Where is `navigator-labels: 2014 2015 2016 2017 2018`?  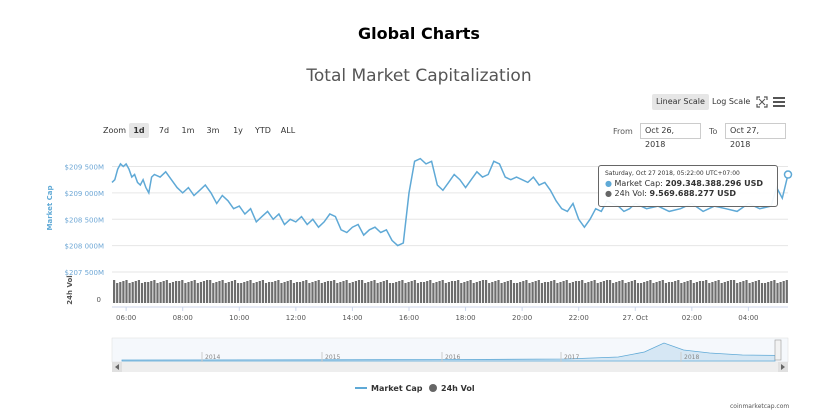 navigator-labels: 2014 2015 2016 2017 2018 is located at coordinates (450, 357).